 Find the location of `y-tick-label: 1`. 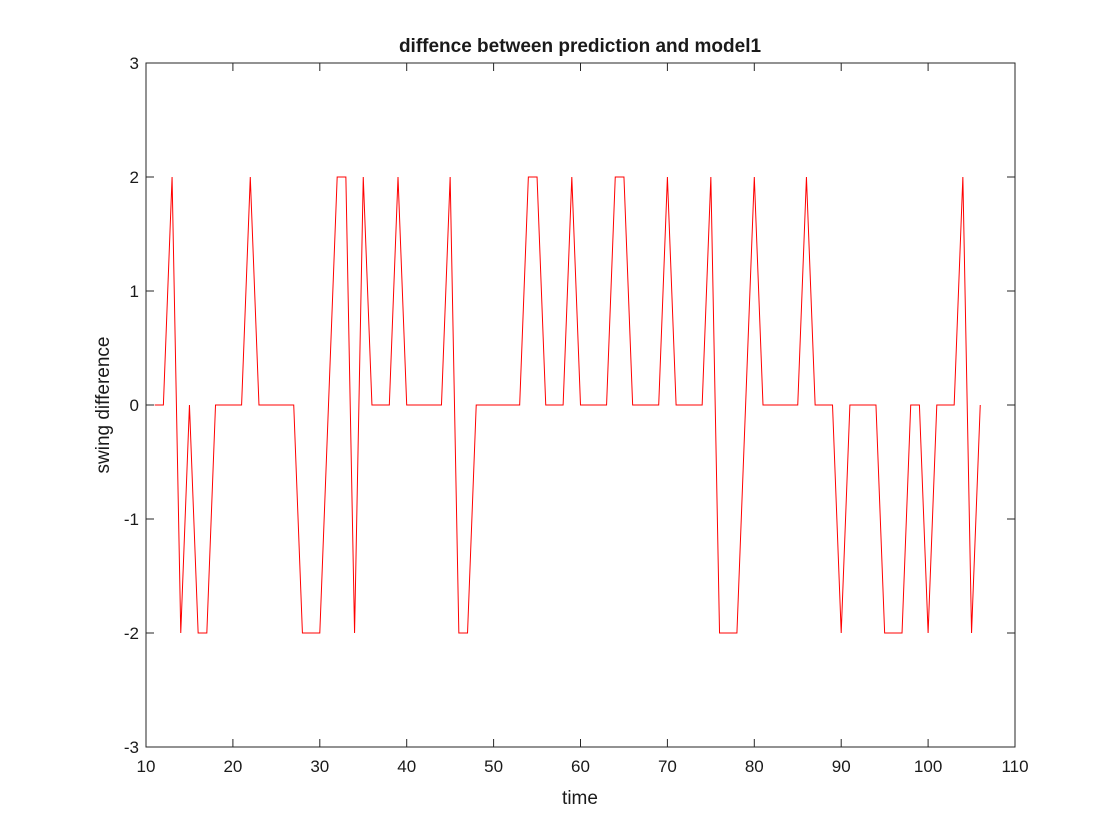

y-tick-label: 1 is located at coordinates (134, 291).